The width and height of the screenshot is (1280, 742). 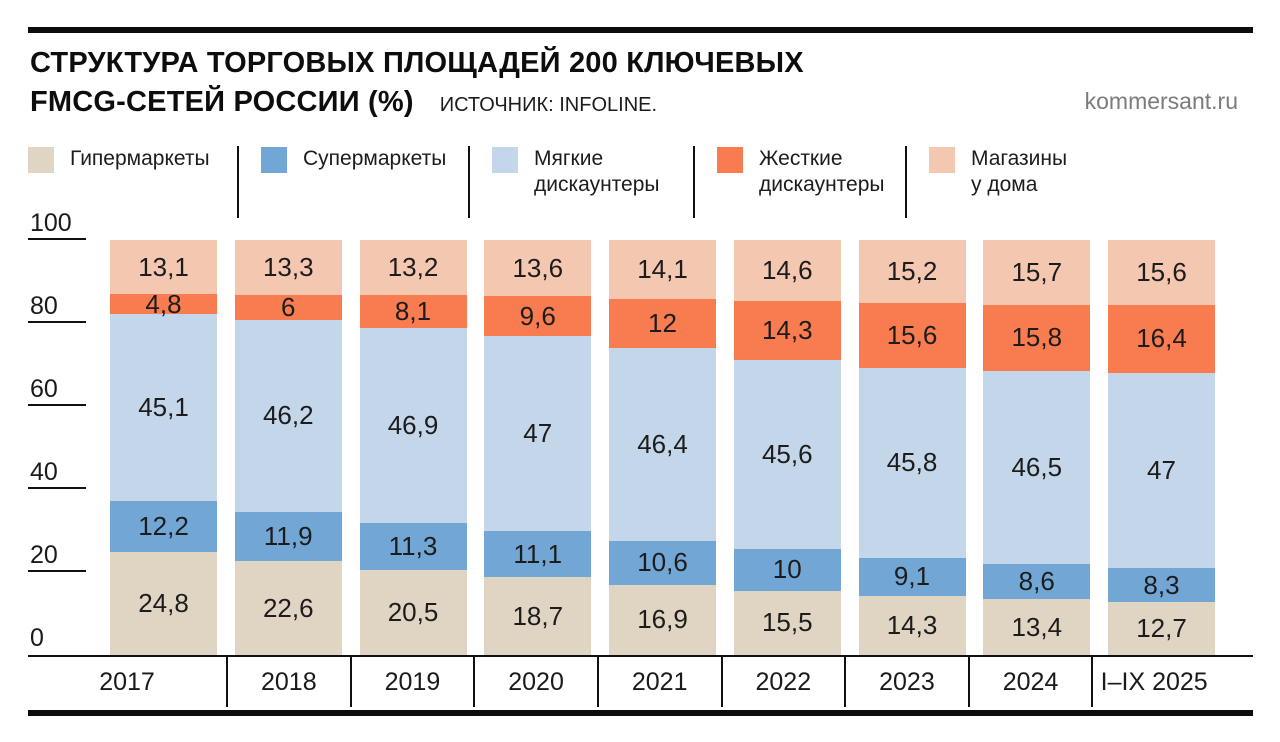 I want to click on legend-item-1: Гипермаркеты, so click(x=132, y=182).